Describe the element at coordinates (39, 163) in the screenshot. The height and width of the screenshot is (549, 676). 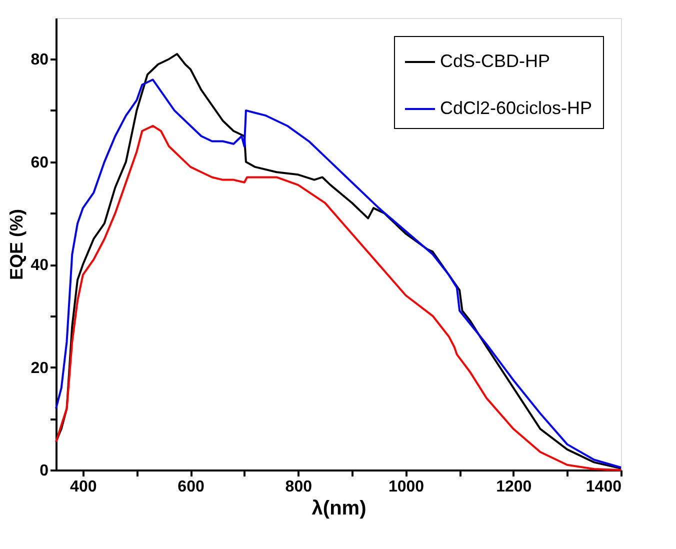
I see `y-tick-label: 60` at that location.